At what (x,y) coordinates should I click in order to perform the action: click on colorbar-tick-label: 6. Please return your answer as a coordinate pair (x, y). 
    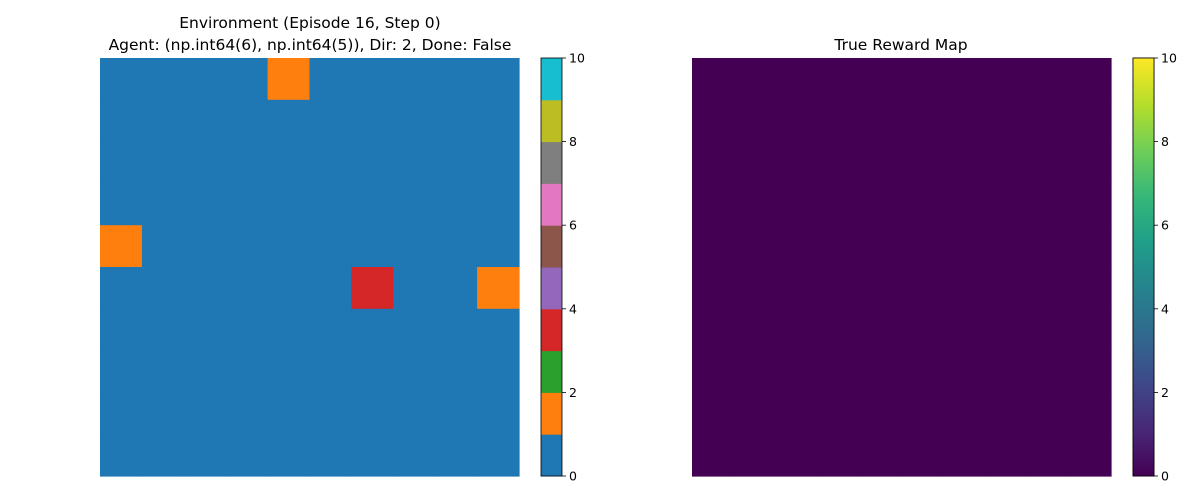
    Looking at the image, I should click on (1165, 225).